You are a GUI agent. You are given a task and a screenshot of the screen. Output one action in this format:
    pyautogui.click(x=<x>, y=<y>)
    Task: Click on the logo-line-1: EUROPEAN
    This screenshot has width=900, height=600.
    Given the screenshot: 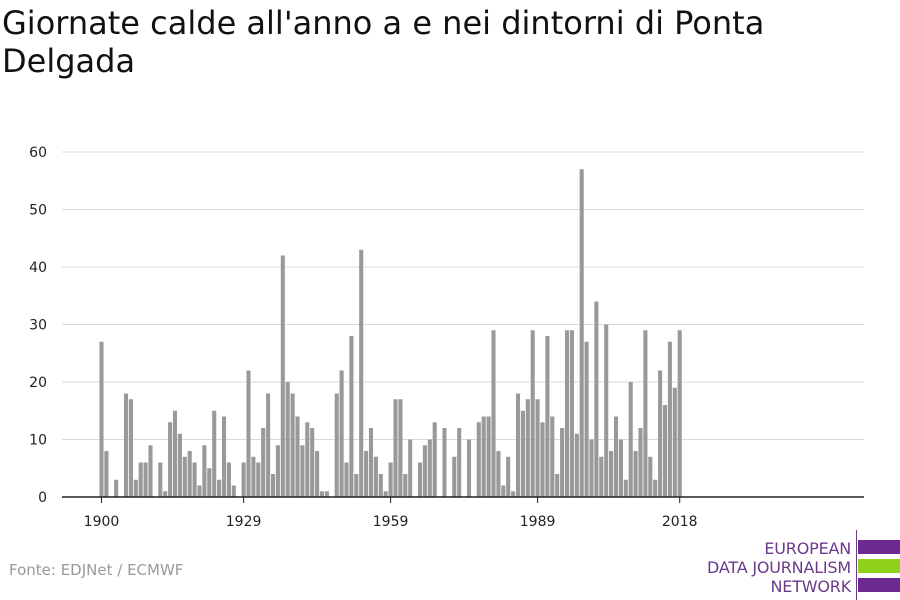 What is the action you would take?
    pyautogui.click(x=807, y=548)
    